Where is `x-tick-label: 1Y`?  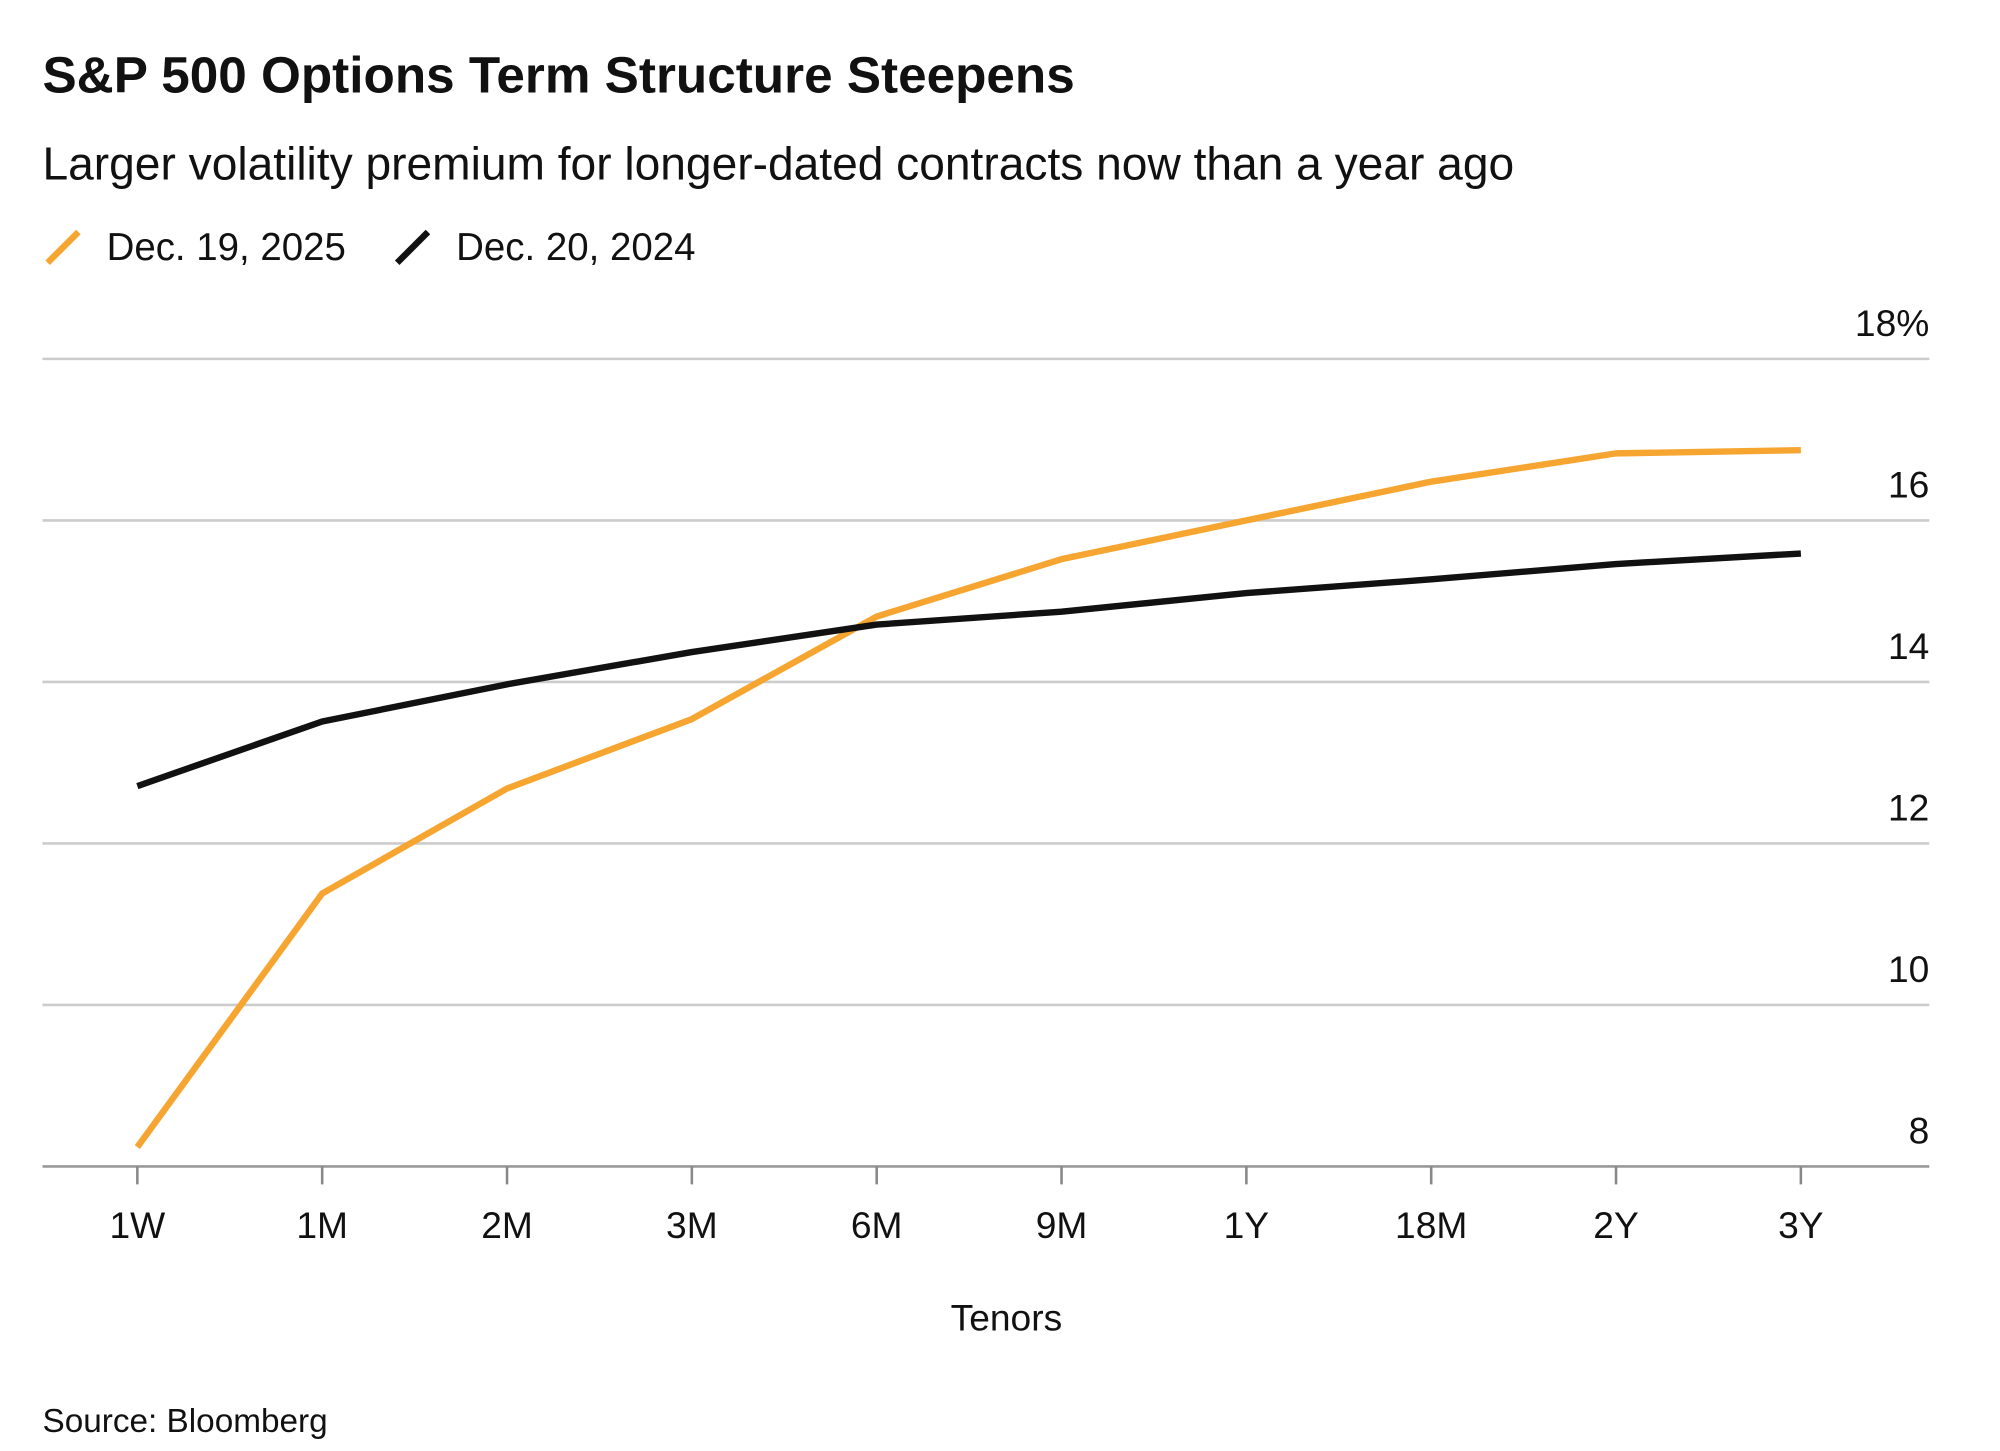
x-tick-label: 1Y is located at coordinates (1246, 1225).